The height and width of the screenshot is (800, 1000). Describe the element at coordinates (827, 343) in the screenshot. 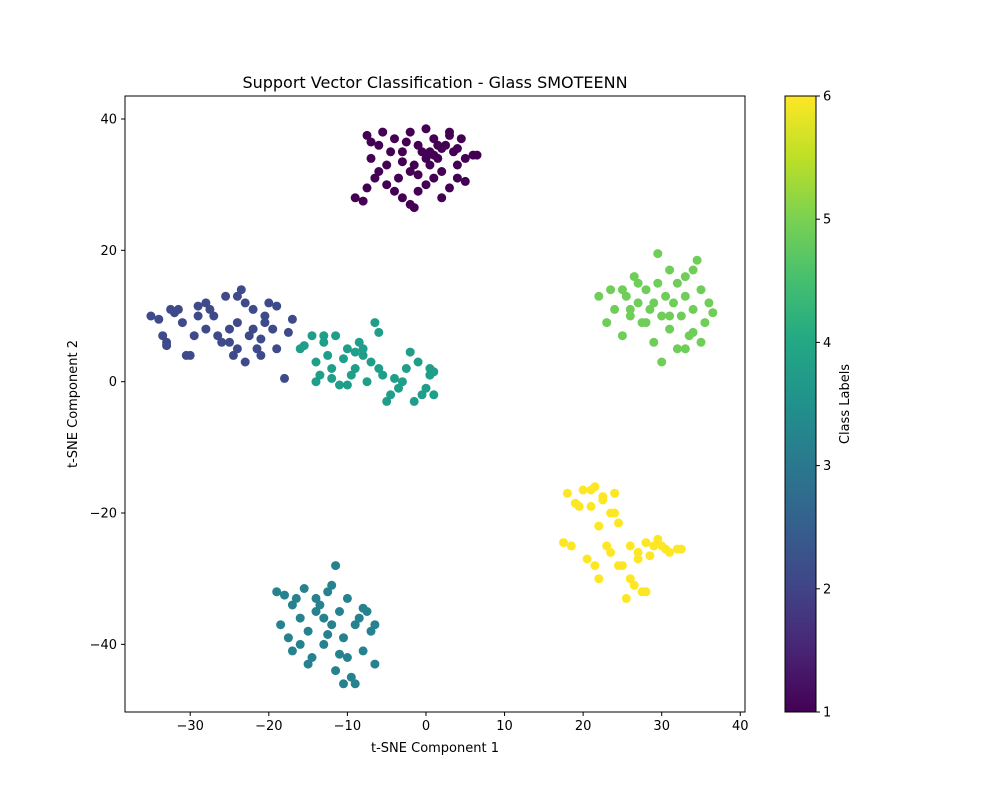

I see `colorbar-tick-label: 4` at that location.